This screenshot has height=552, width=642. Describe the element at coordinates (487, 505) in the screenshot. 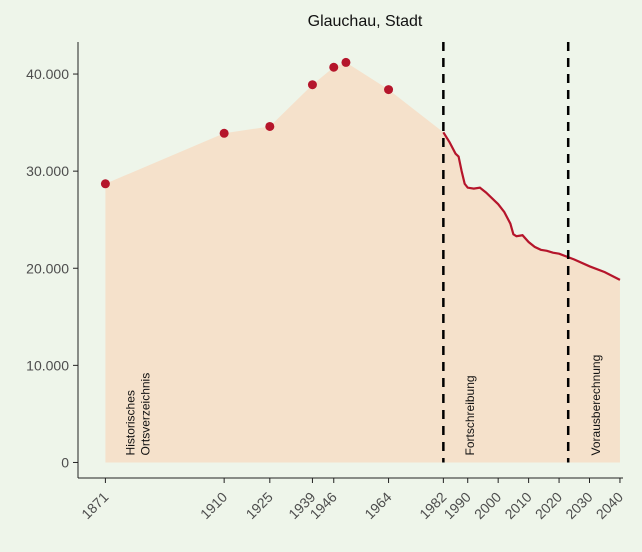

I see `x-tick-label: 2000` at that location.